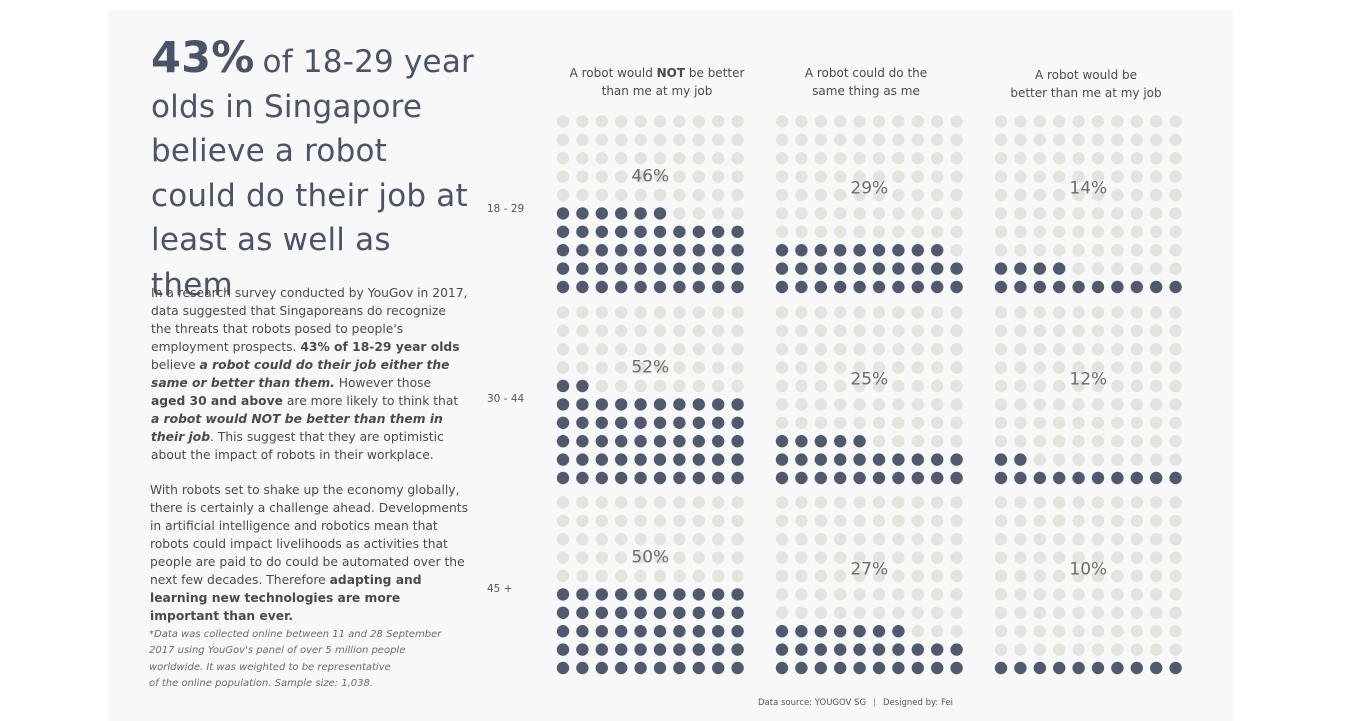 The height and width of the screenshot is (721, 1360). I want to click on waffle-grid: 12%, so click(1088, 395).